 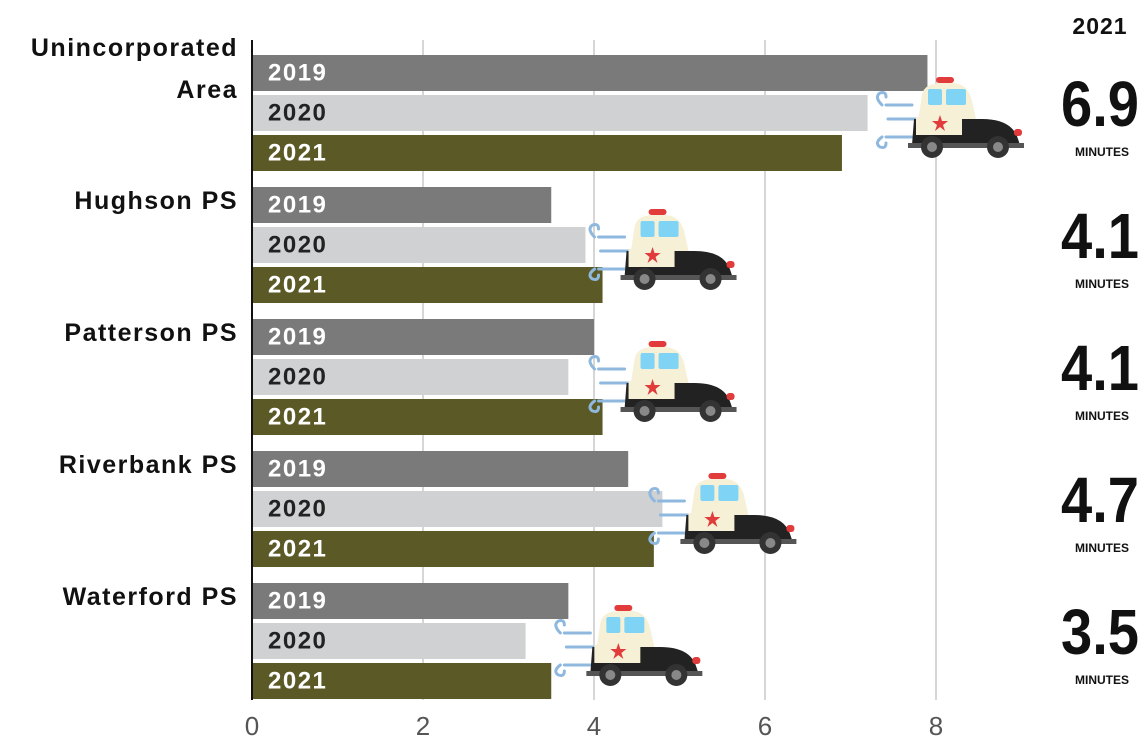 I want to click on category-label: Waterford PS, so click(x=150, y=597).